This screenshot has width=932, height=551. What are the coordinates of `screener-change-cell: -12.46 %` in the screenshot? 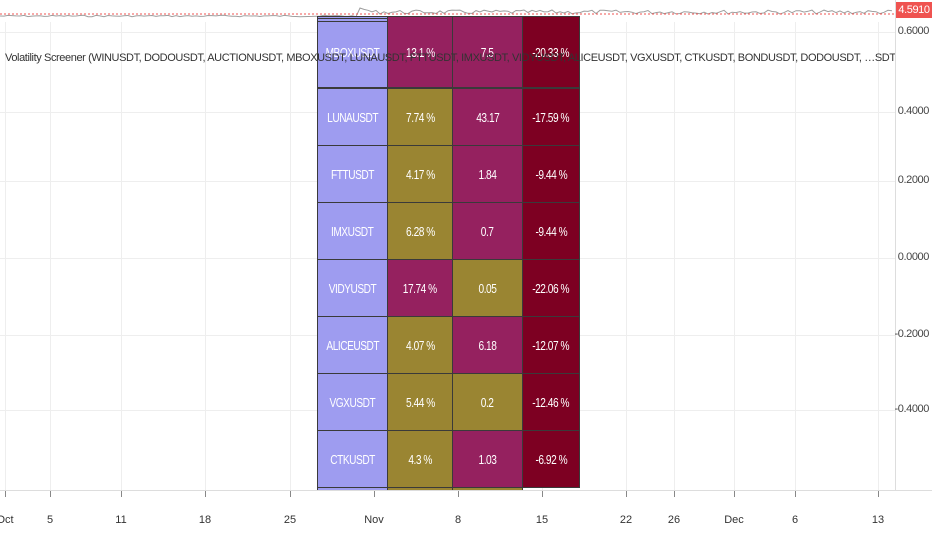 It's located at (551, 402).